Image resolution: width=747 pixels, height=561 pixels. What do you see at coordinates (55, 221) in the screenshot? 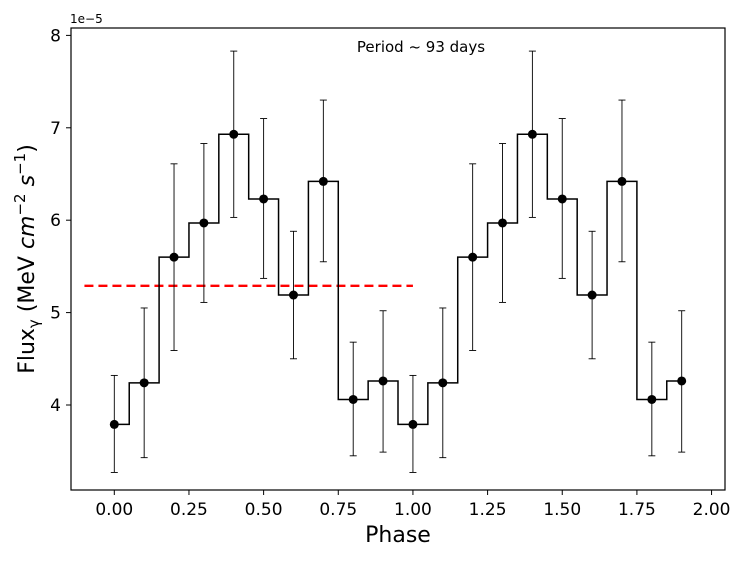
I see `y-tick-label: 6` at bounding box center [55, 221].